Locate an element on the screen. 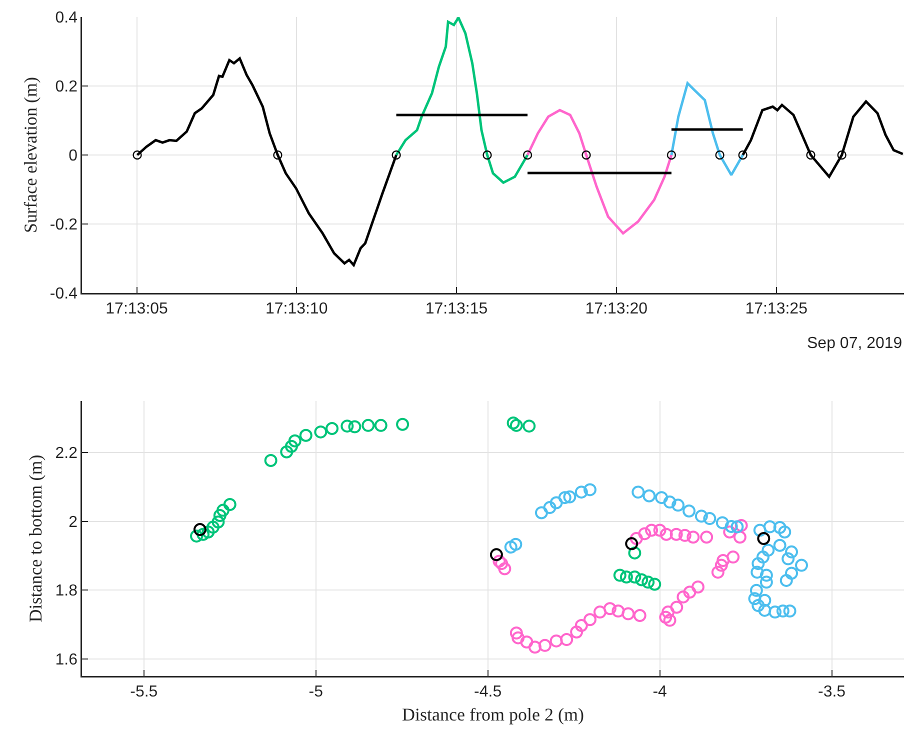 The height and width of the screenshot is (734, 906). y-tick-label: 2.2 is located at coordinates (66, 453).